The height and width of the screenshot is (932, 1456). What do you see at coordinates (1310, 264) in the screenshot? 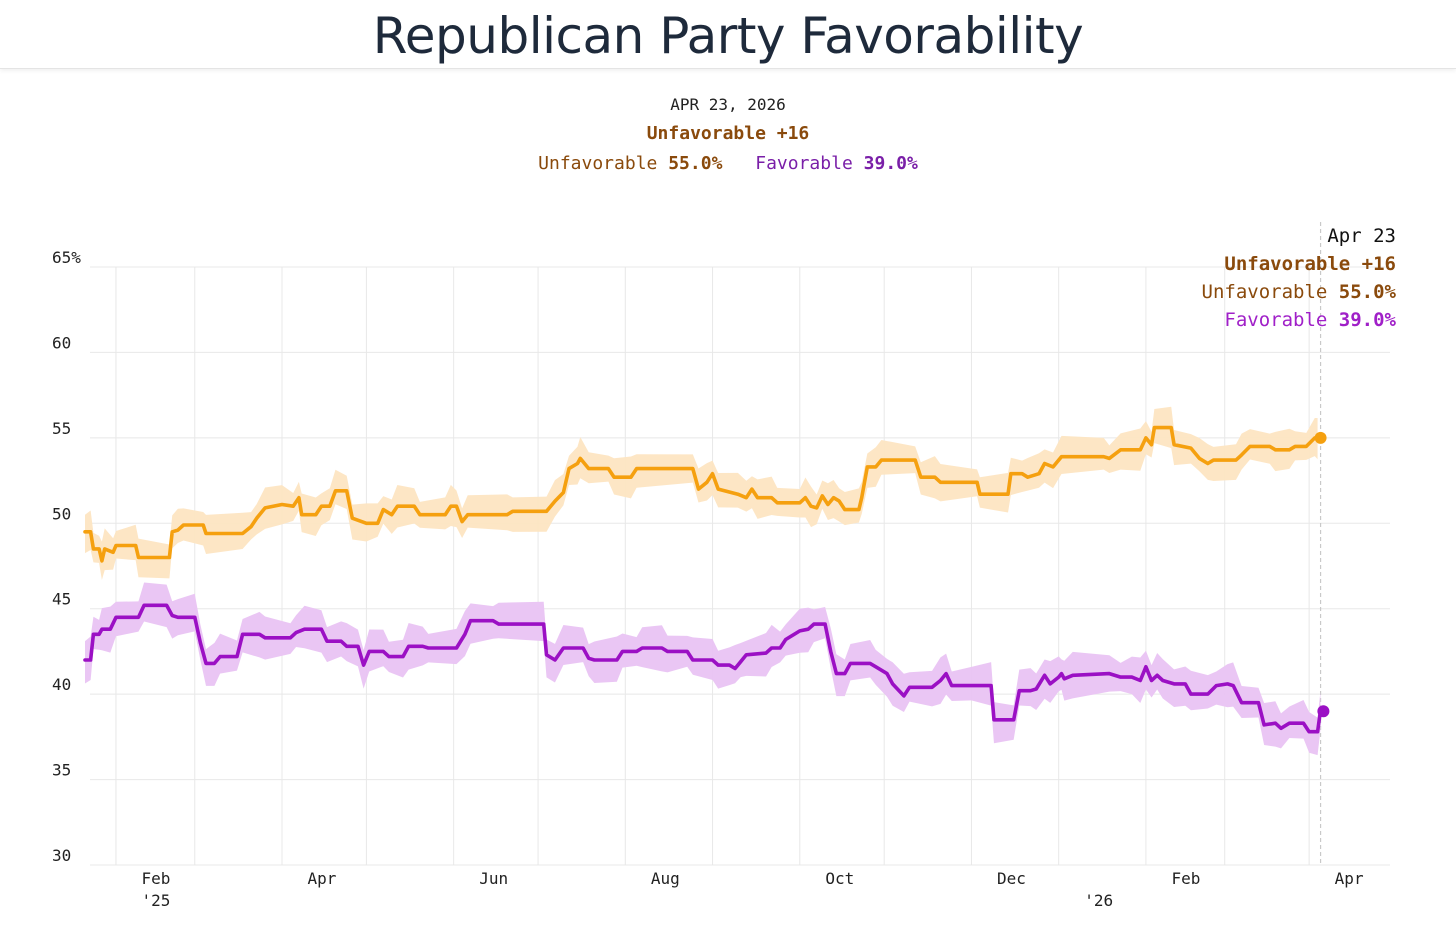
I see `annotation-net: Unfavorable +16` at bounding box center [1310, 264].